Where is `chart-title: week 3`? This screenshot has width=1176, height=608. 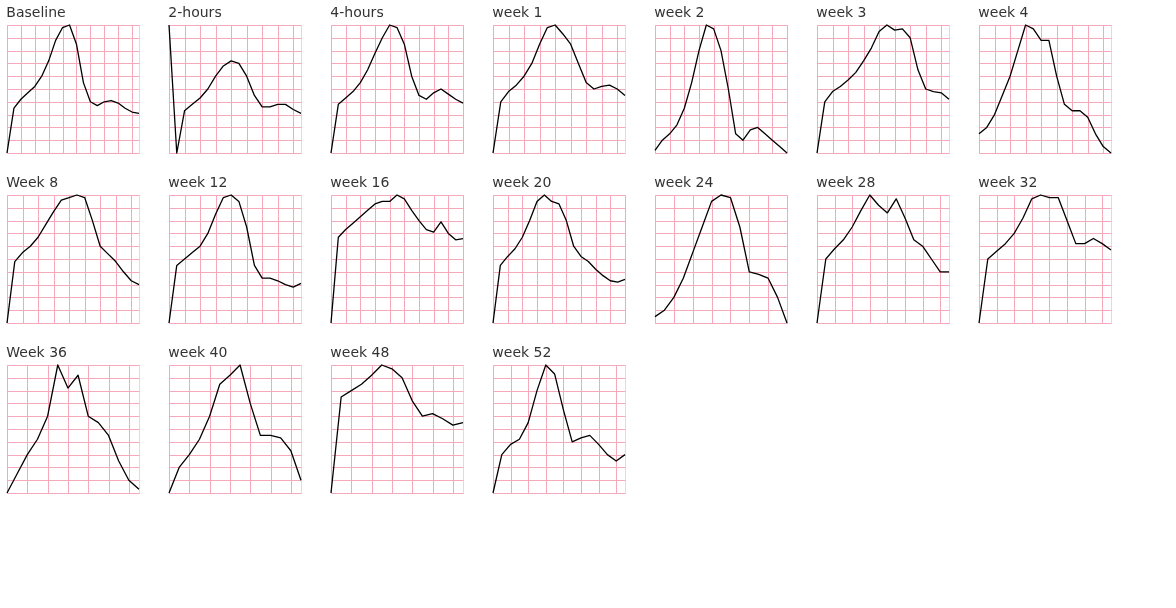
chart-title: week 3 is located at coordinates (841, 12).